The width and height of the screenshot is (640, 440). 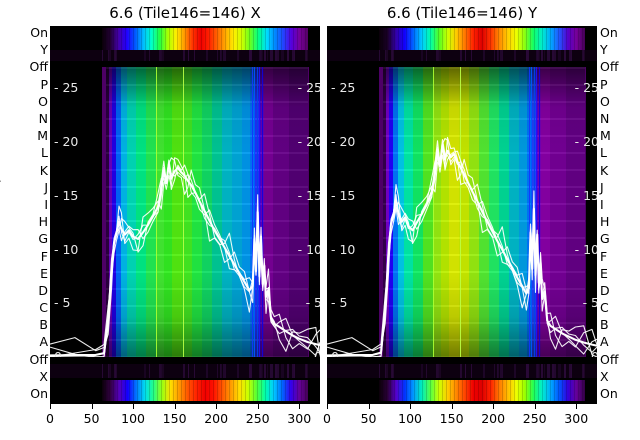 I want to click on category-label-left-a: A, so click(x=43, y=342).